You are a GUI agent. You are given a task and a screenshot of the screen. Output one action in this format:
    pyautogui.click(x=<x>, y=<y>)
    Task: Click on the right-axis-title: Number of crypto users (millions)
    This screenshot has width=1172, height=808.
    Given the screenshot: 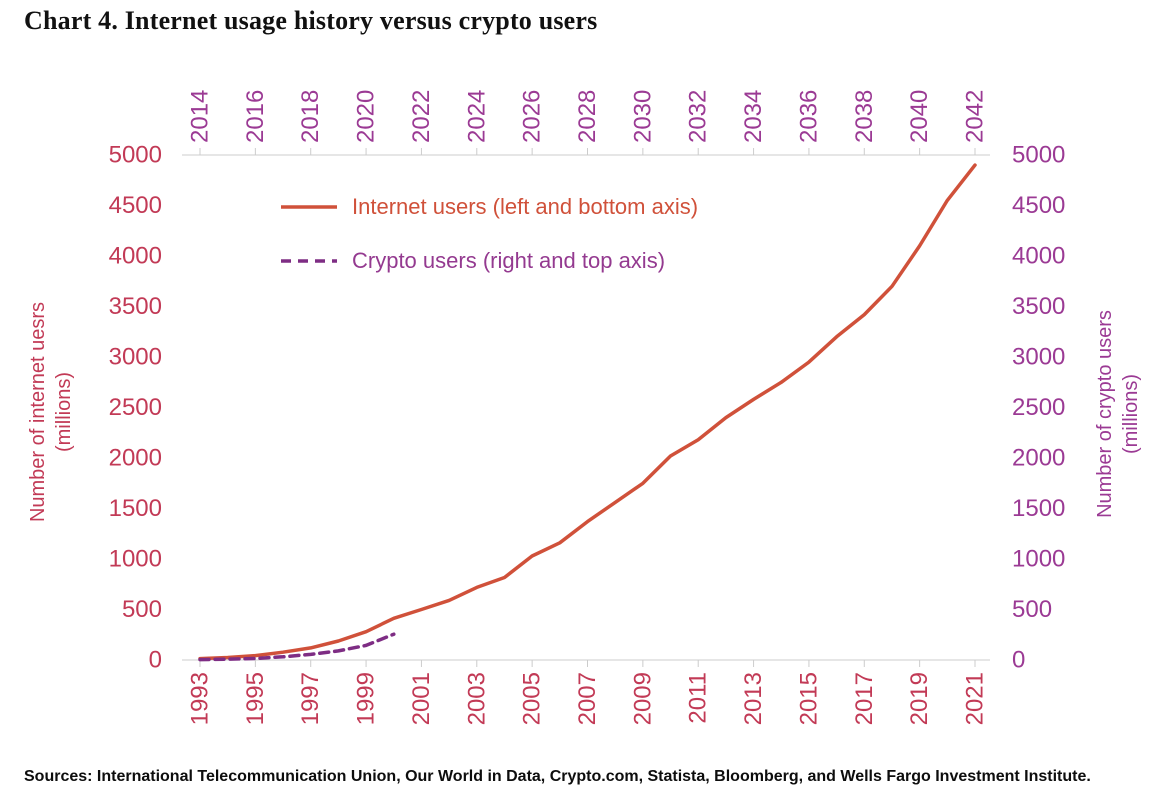 What is the action you would take?
    pyautogui.click(x=1118, y=414)
    